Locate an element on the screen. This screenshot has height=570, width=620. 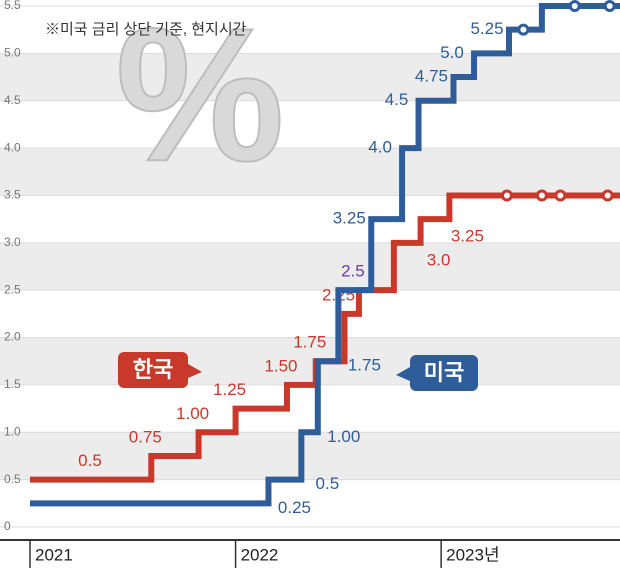
y-tick-label: 5.5 is located at coordinates (12, 6).